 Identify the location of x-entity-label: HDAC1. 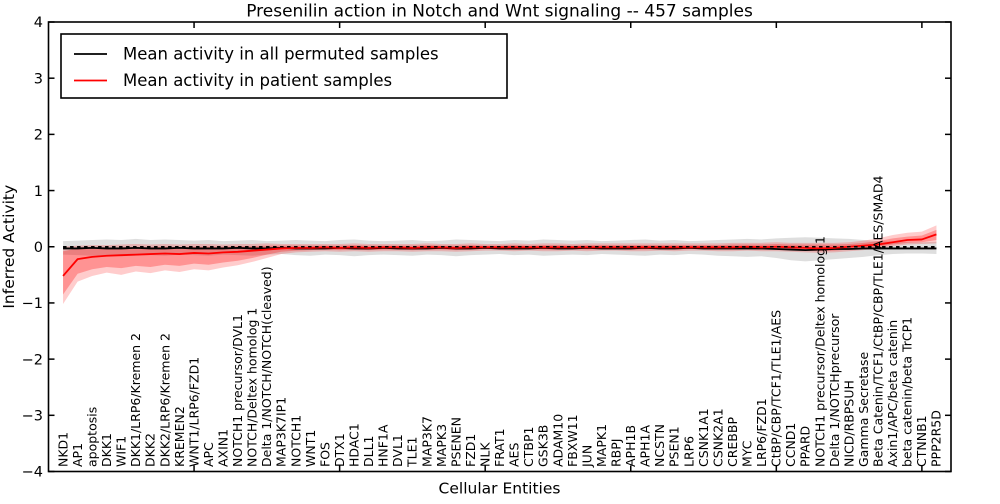
(353, 445).